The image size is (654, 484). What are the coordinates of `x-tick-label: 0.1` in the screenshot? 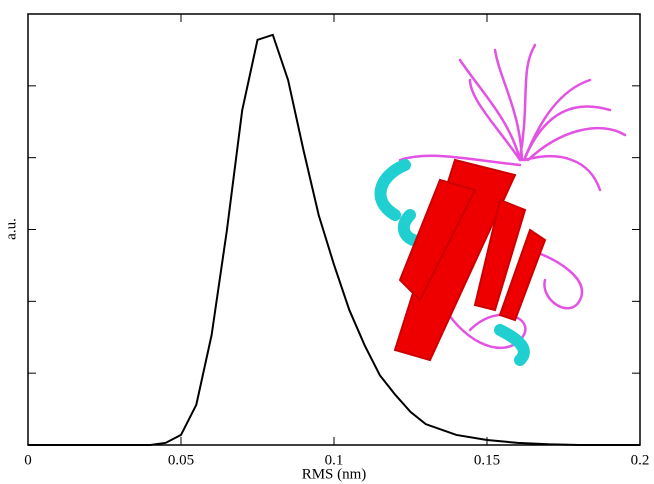 It's located at (334, 460).